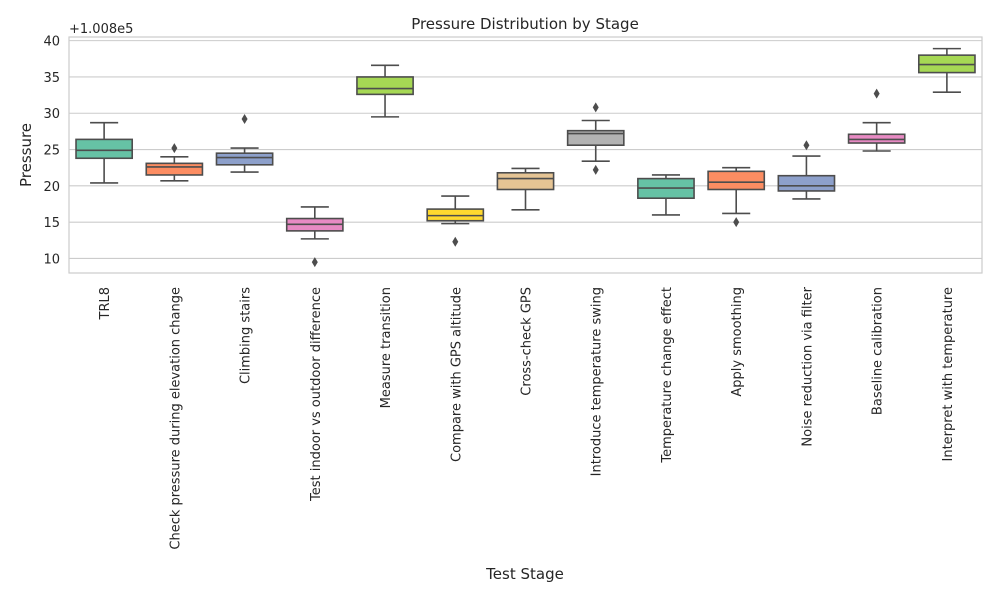 This screenshot has height=600, width=1000. Describe the element at coordinates (101, 29) in the screenshot. I see `y-offset-label: +1.008e5` at that location.